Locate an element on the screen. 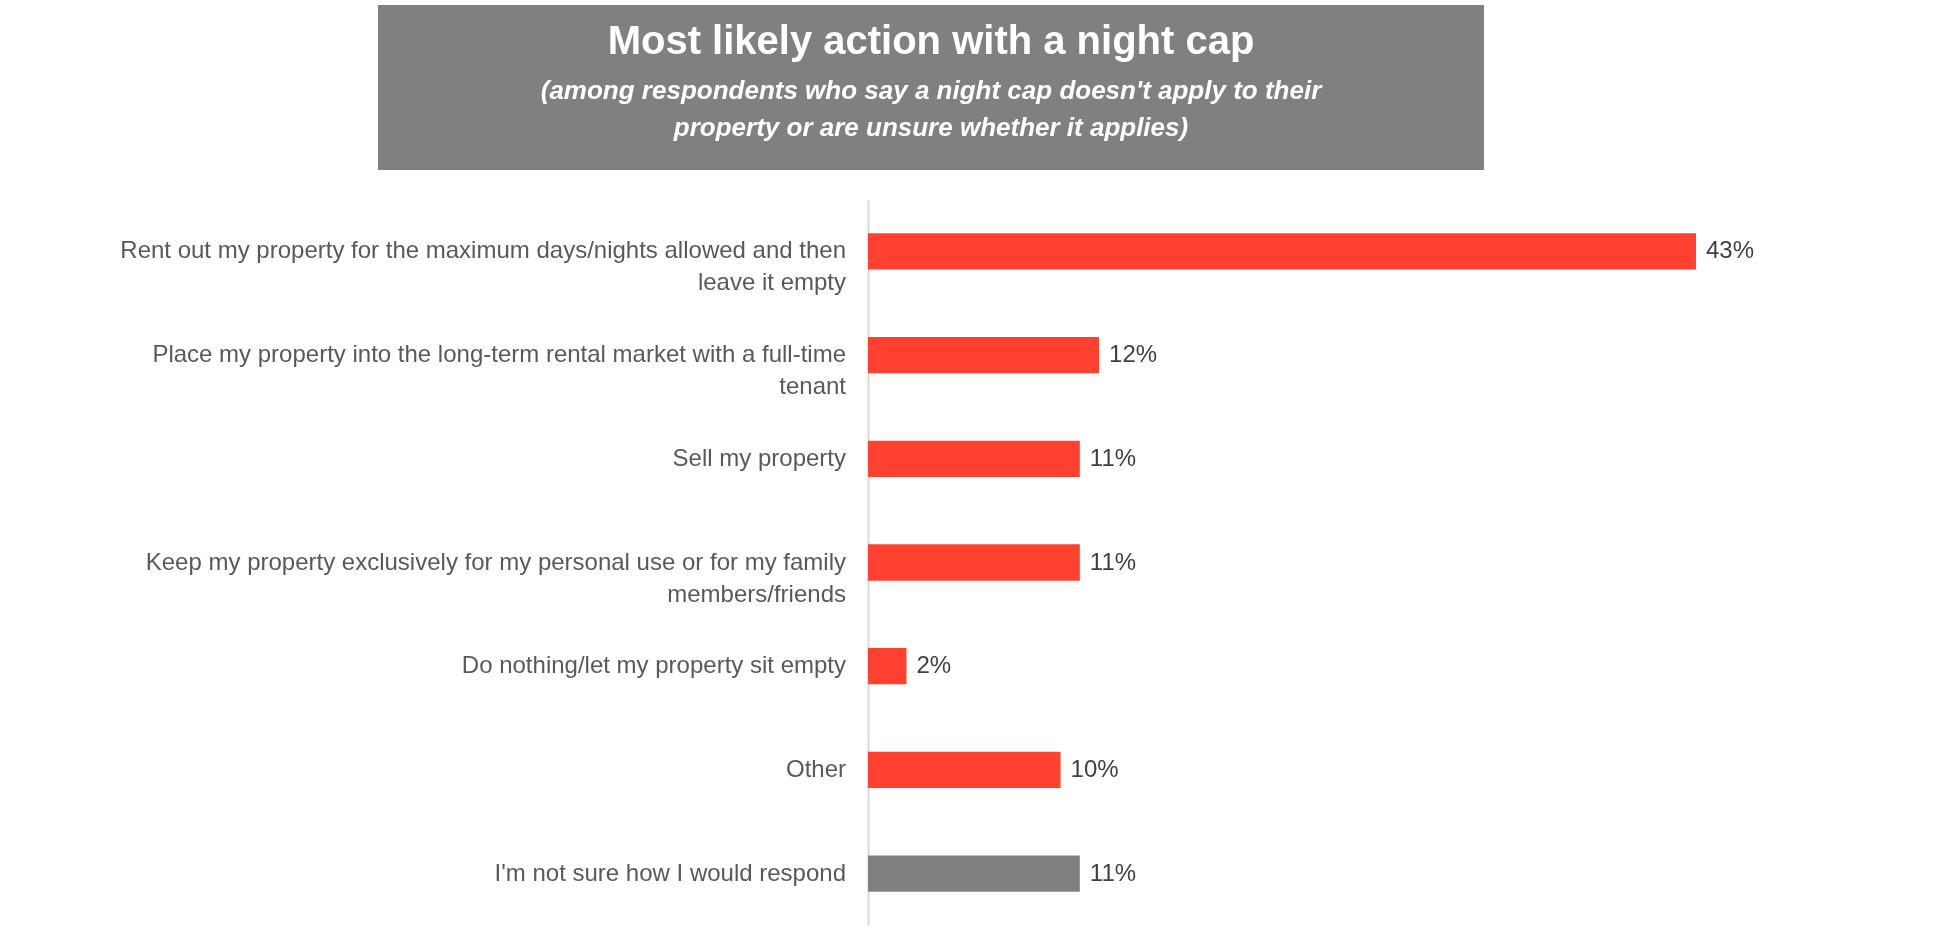 The width and height of the screenshot is (1934, 944). data-label: 2% is located at coordinates (934, 665).